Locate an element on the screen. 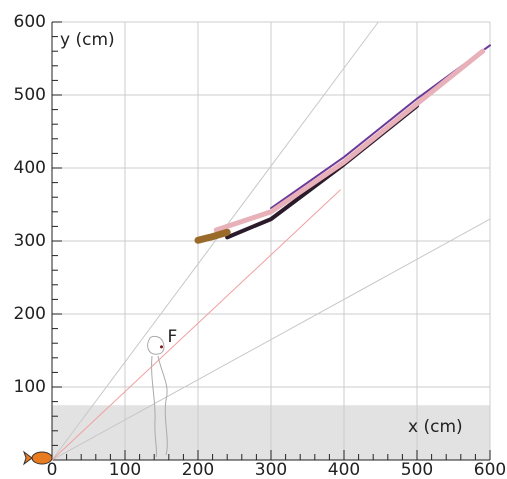  y-tick-label: 200 is located at coordinates (30, 314).